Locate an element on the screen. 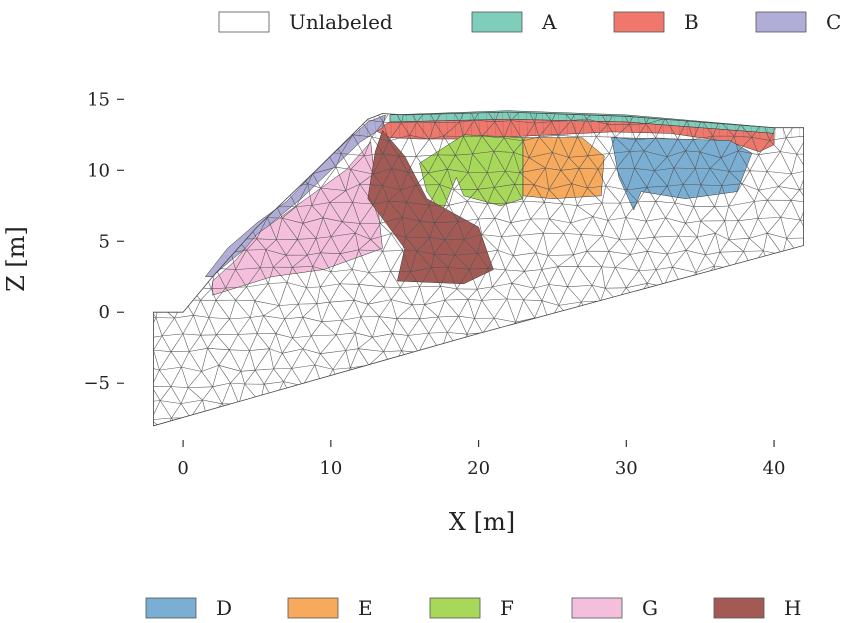 The image size is (848, 623). y-tick-label: 0 is located at coordinates (104, 312).